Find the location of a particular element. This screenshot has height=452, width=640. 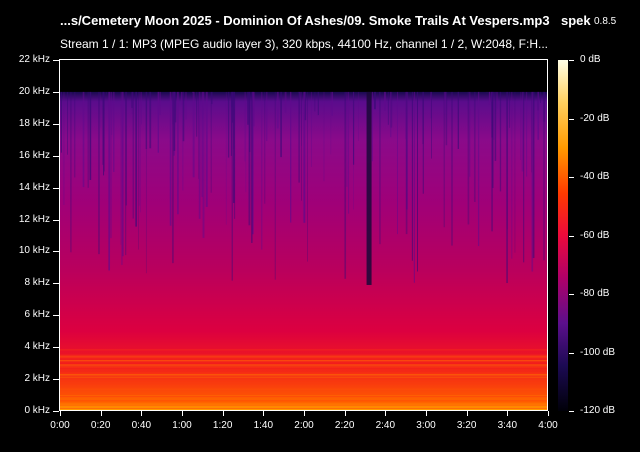

colorbar-tick-label: 0 dB is located at coordinates (590, 59).